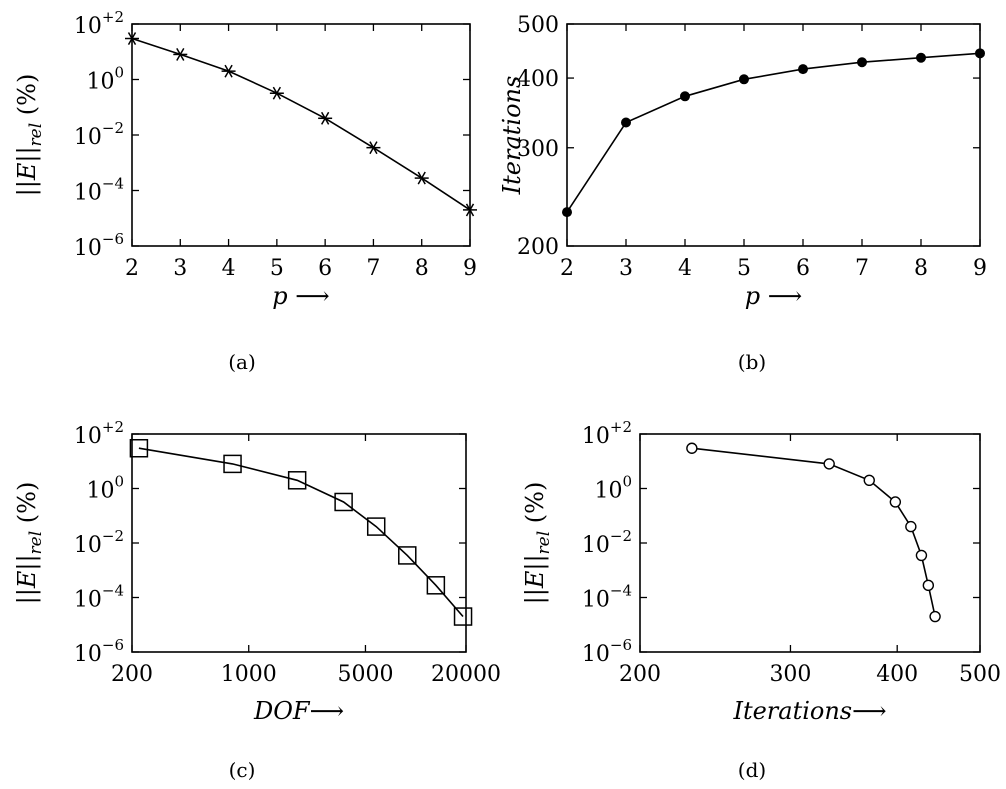  What do you see at coordinates (242, 770) in the screenshot?
I see `panel-caption: (c)` at bounding box center [242, 770].